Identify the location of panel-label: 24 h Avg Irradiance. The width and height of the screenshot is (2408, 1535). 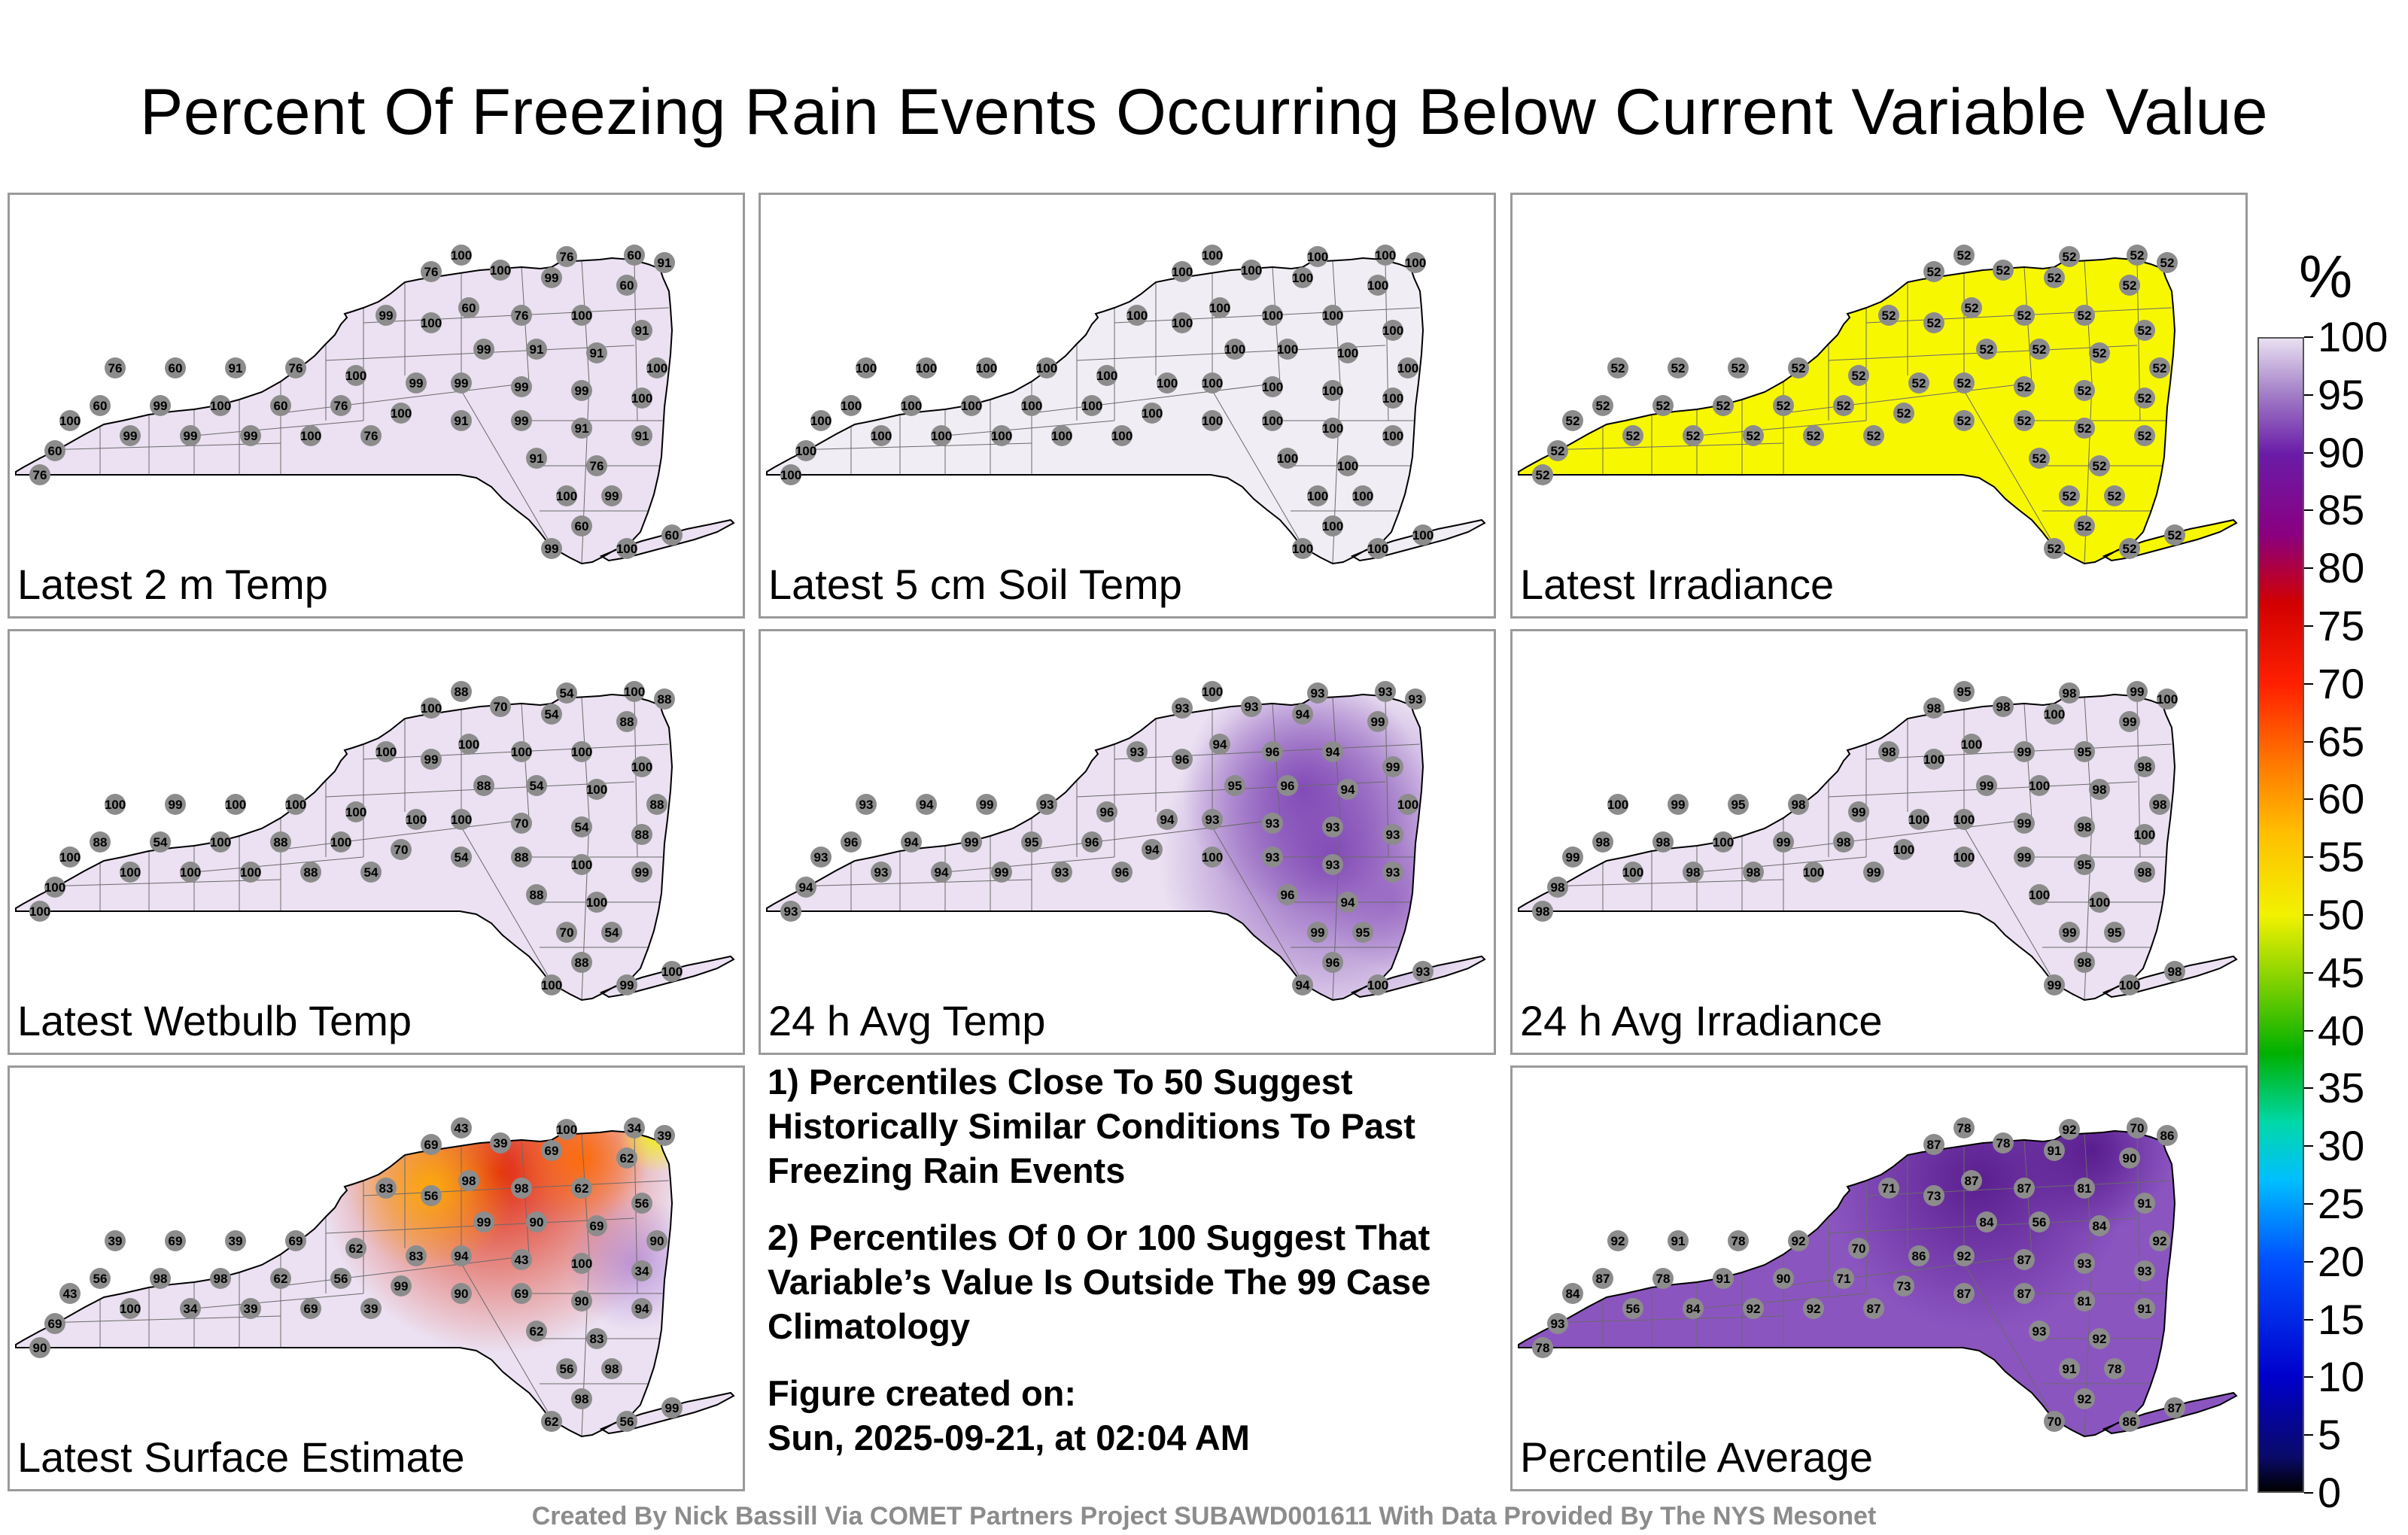
(1701, 1020).